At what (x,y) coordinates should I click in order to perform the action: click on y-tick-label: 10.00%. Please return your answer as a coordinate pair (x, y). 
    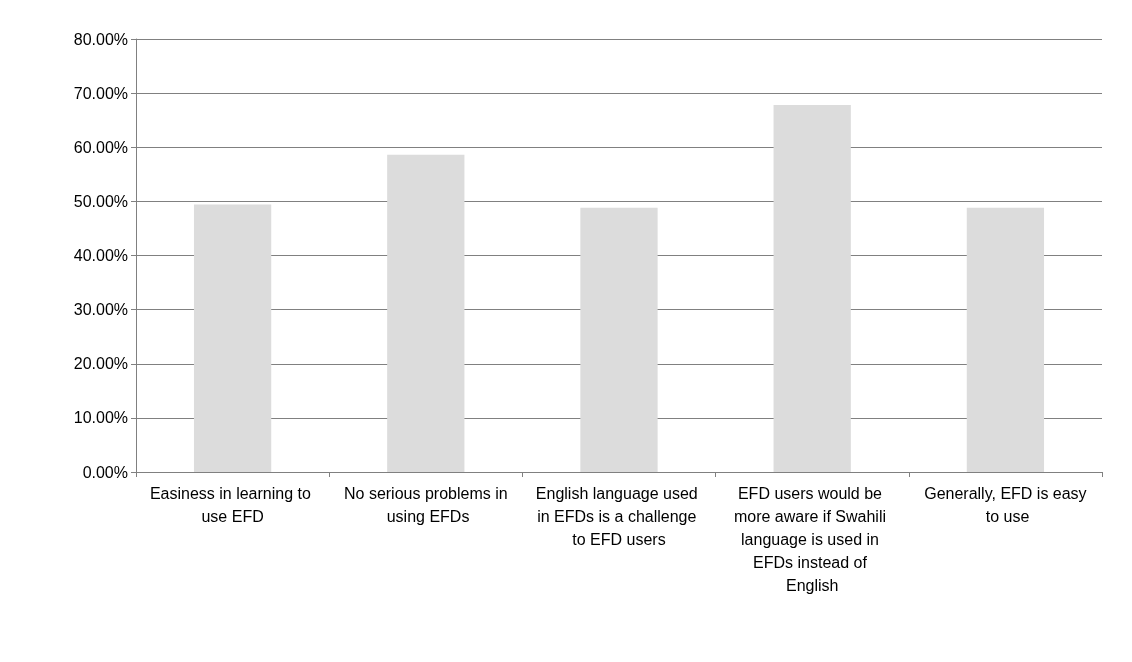
    Looking at the image, I should click on (100, 418).